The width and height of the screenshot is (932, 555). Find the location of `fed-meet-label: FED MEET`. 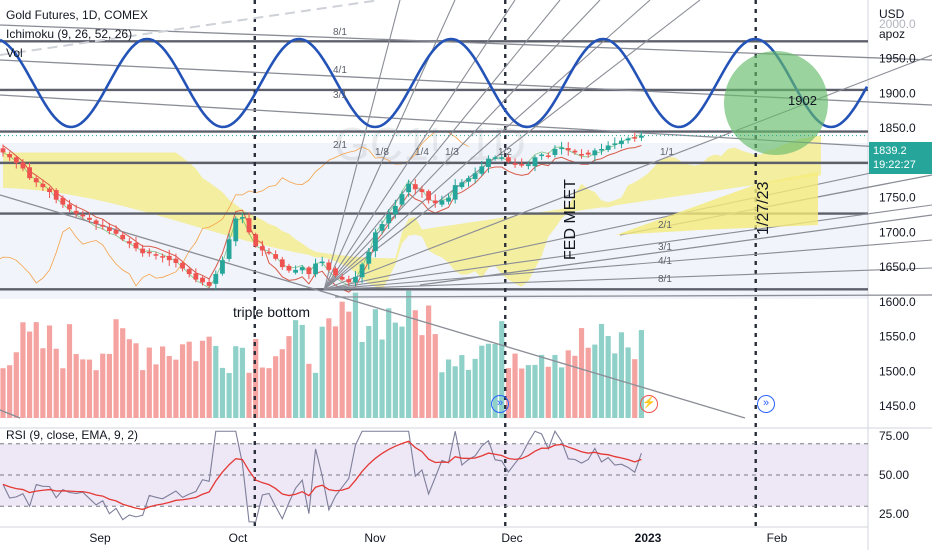

fed-meet-label: FED MEET is located at coordinates (570, 219).